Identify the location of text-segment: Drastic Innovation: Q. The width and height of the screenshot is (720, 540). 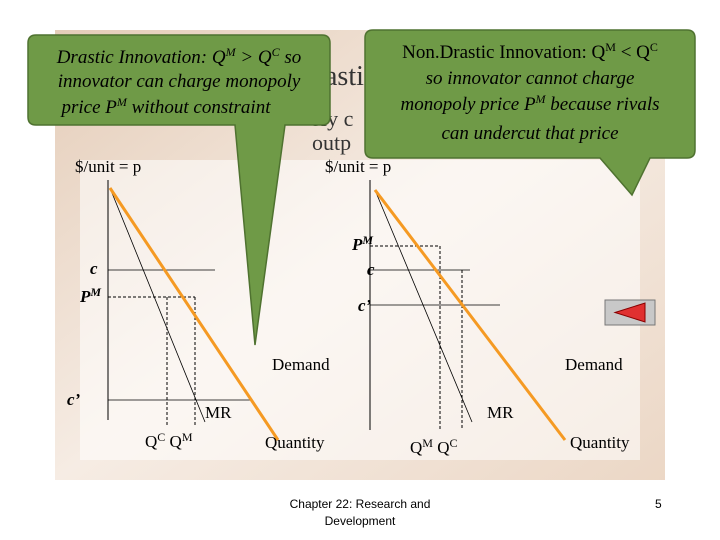
(141, 57).